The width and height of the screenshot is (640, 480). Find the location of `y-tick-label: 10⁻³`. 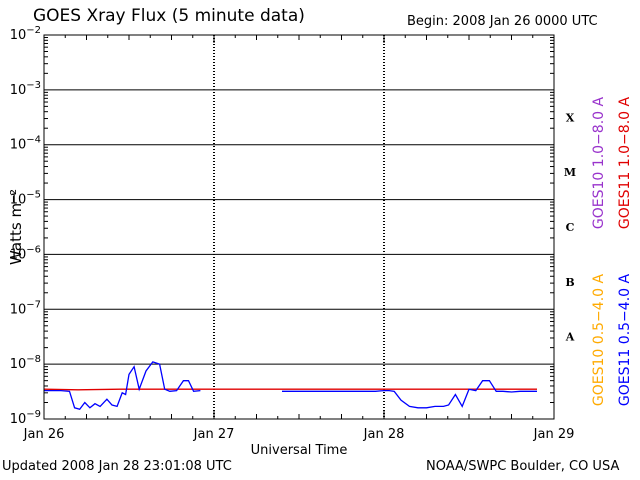

y-tick-label: 10⁻³ is located at coordinates (25, 89).